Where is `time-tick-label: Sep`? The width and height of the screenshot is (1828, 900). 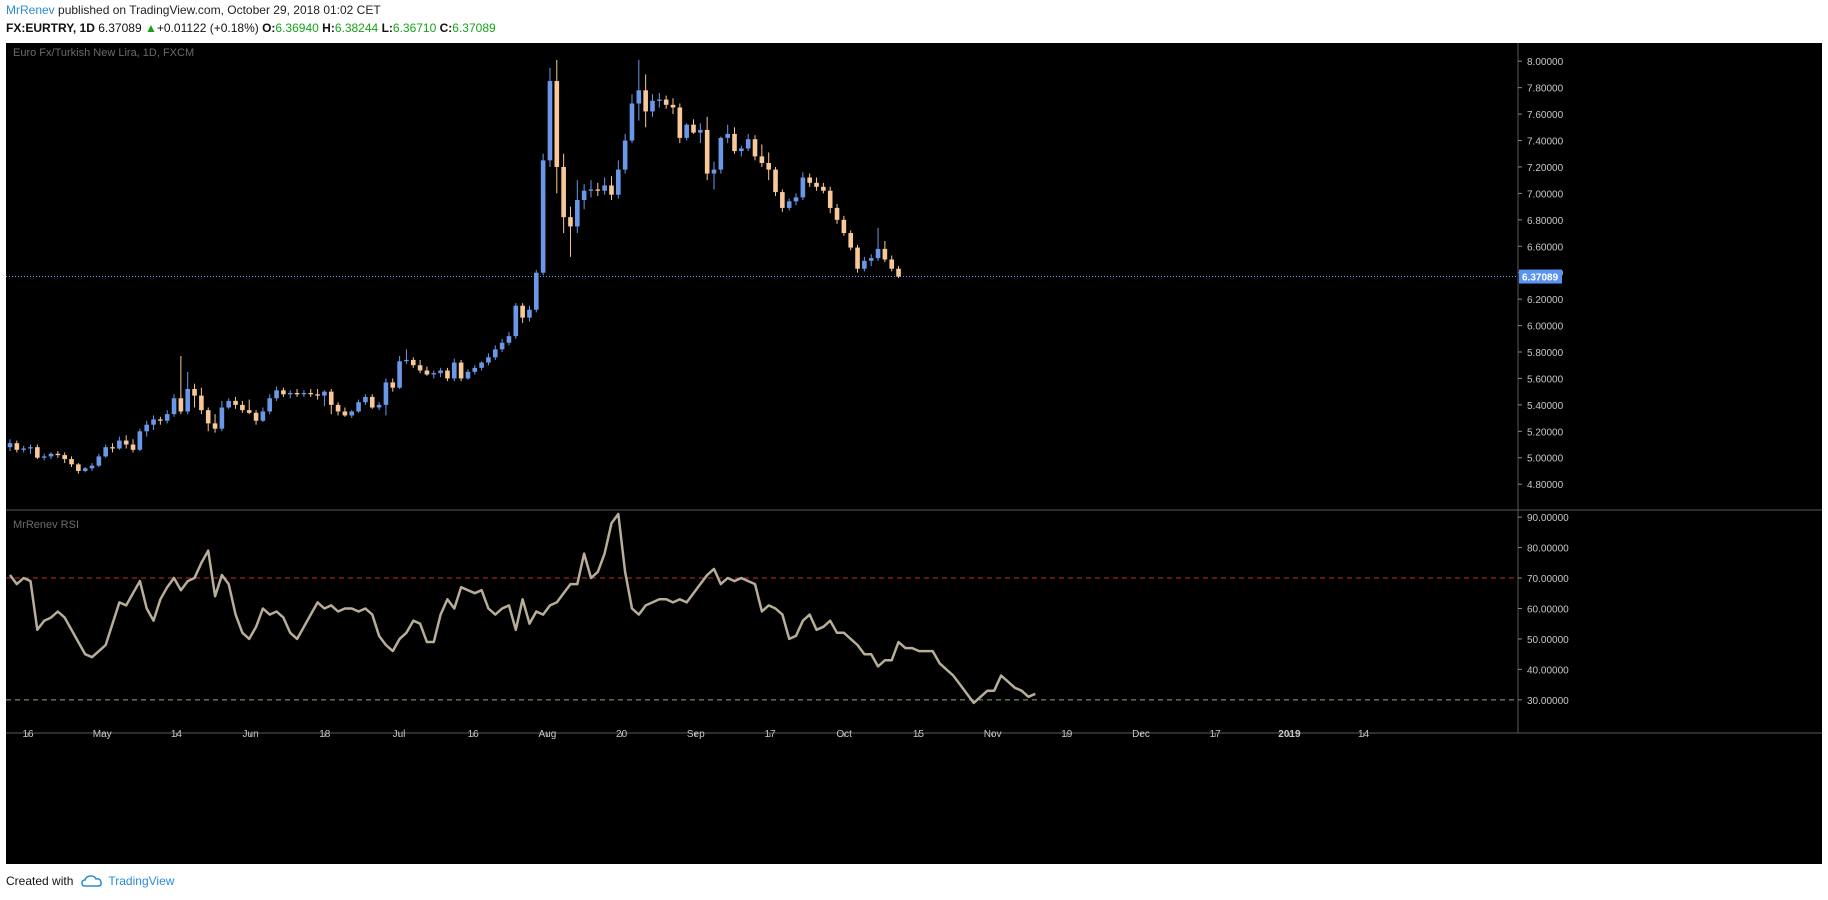 time-tick-label: Sep is located at coordinates (696, 734).